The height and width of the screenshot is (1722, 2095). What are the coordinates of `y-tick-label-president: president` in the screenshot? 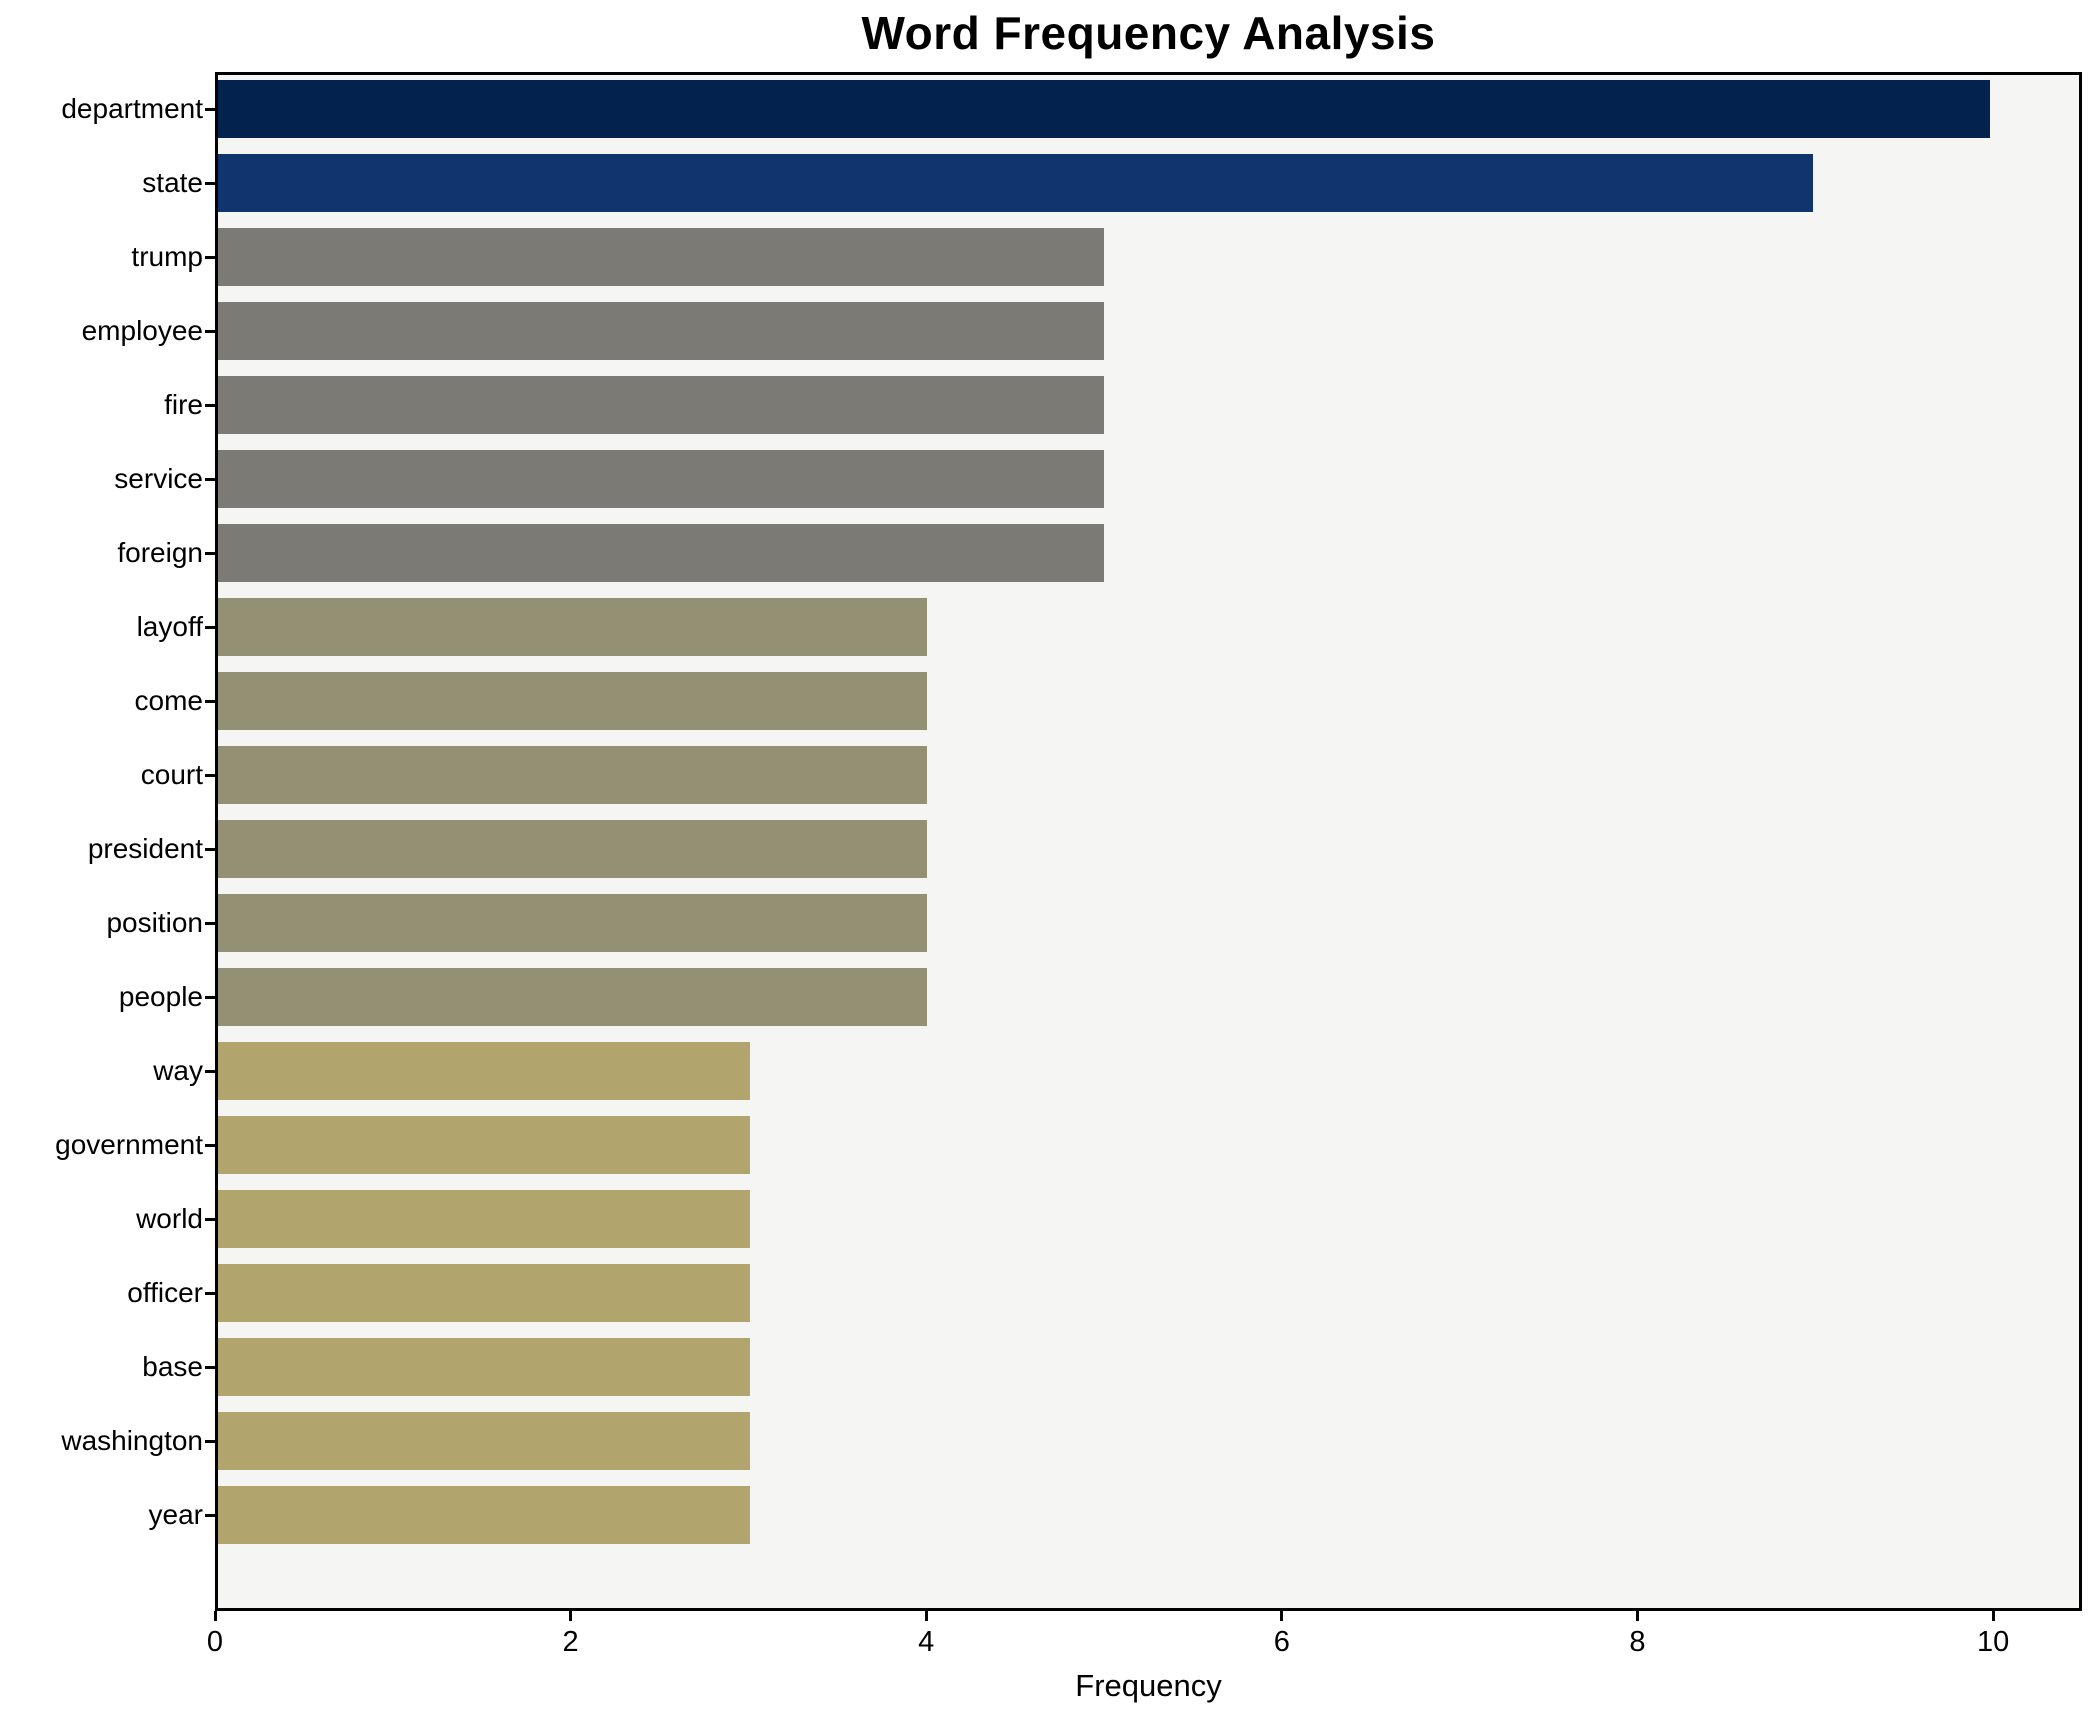 It's located at (145, 848).